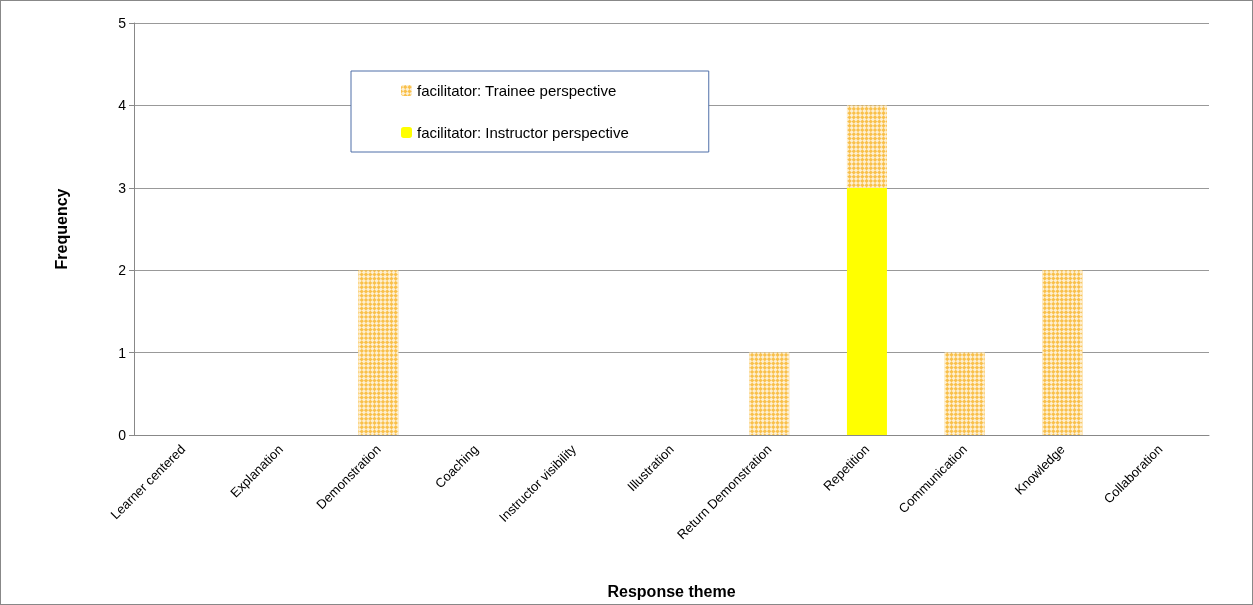  What do you see at coordinates (122, 23) in the screenshot?
I see `y-tick-label: 5` at bounding box center [122, 23].